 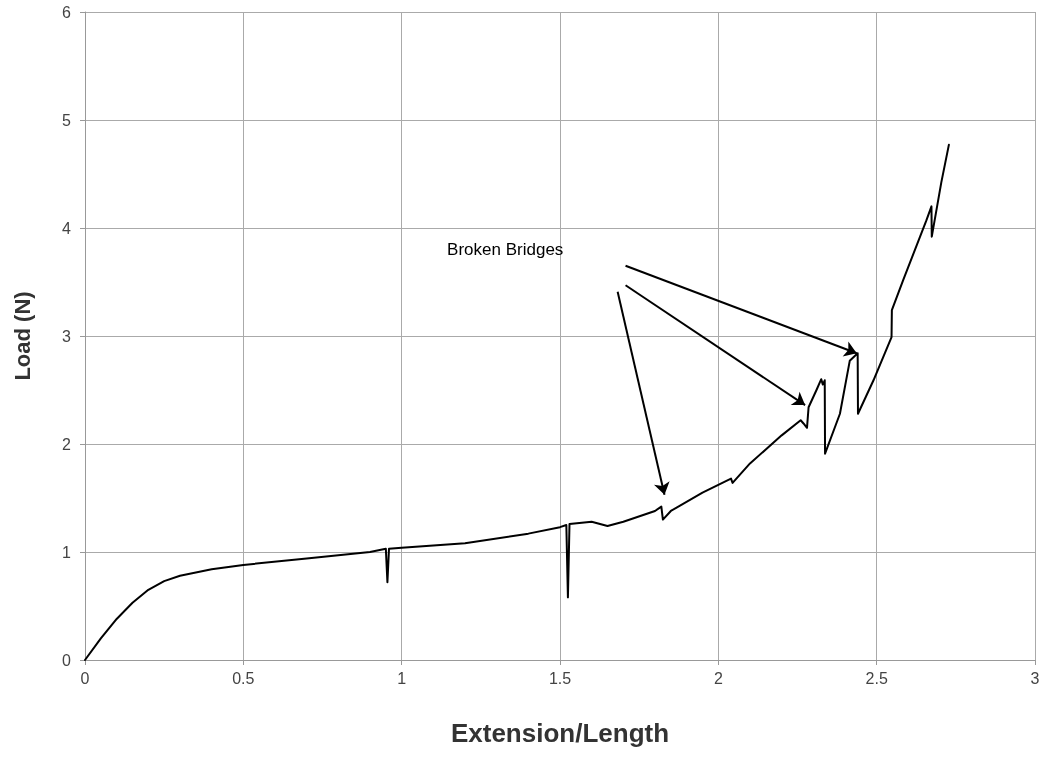 I want to click on y-tick-label: 3, so click(x=67, y=336).